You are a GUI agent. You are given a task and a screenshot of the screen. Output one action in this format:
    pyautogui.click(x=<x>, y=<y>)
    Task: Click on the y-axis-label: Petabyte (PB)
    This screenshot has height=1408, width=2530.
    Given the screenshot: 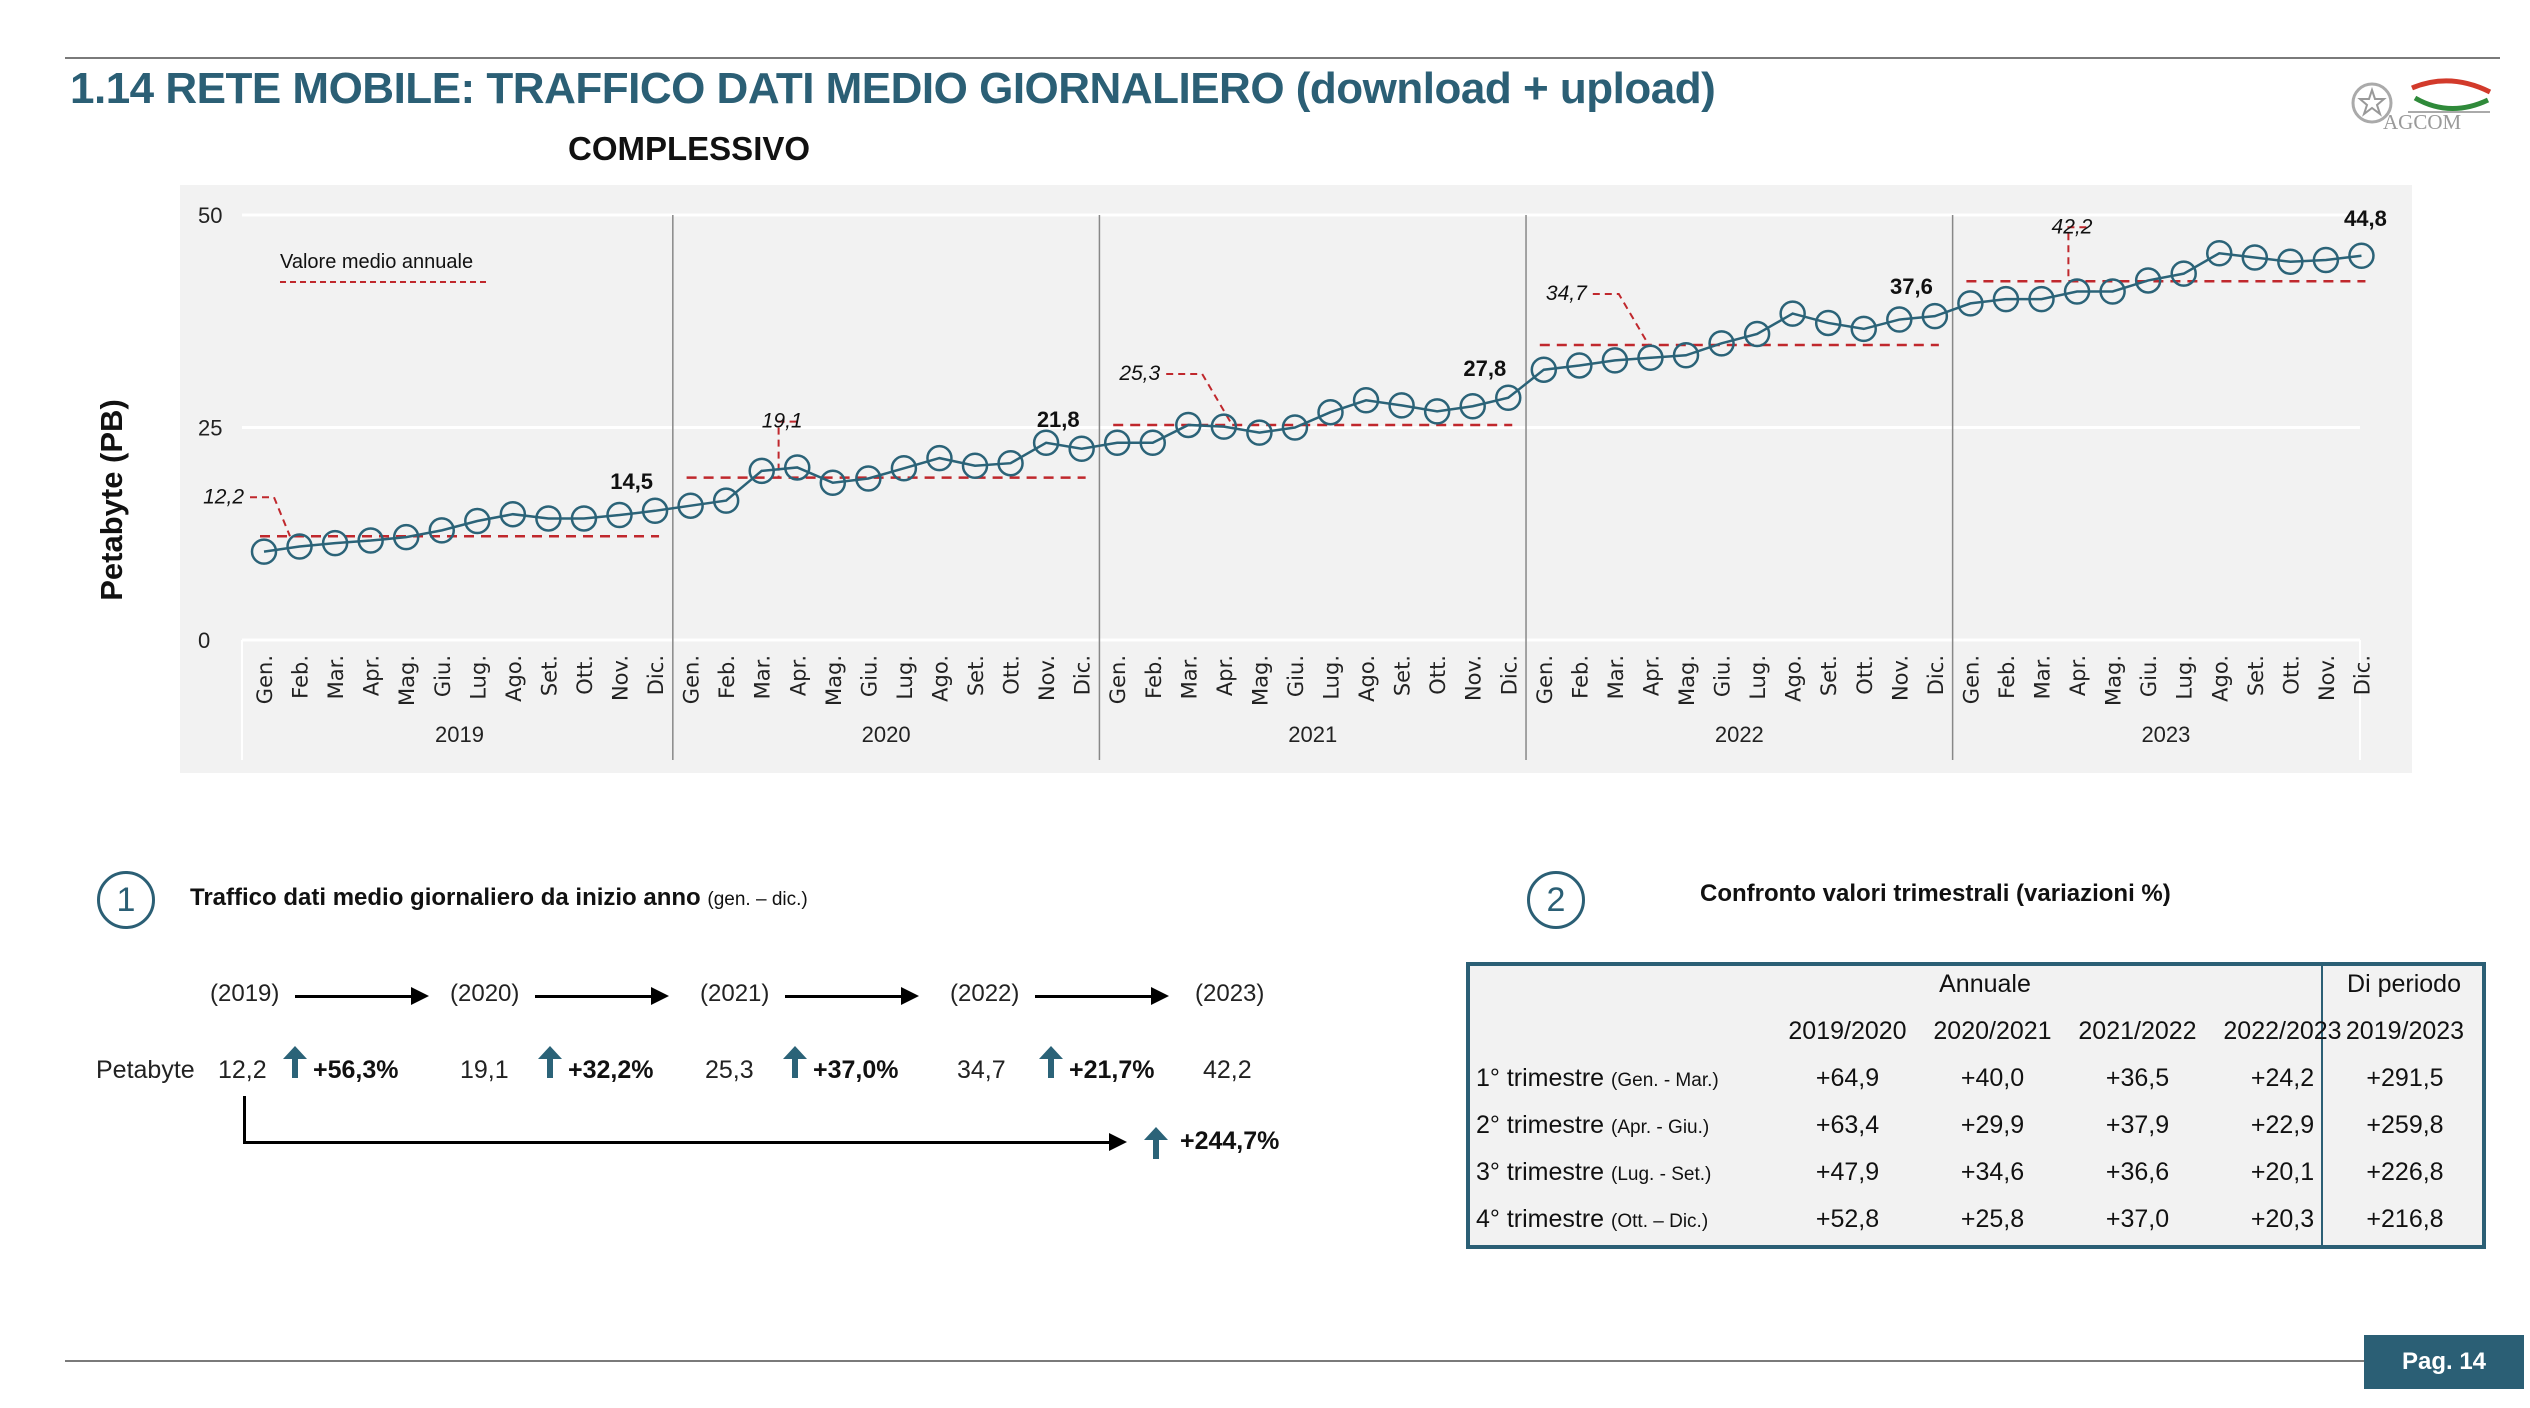 What is the action you would take?
    pyautogui.click(x=111, y=500)
    